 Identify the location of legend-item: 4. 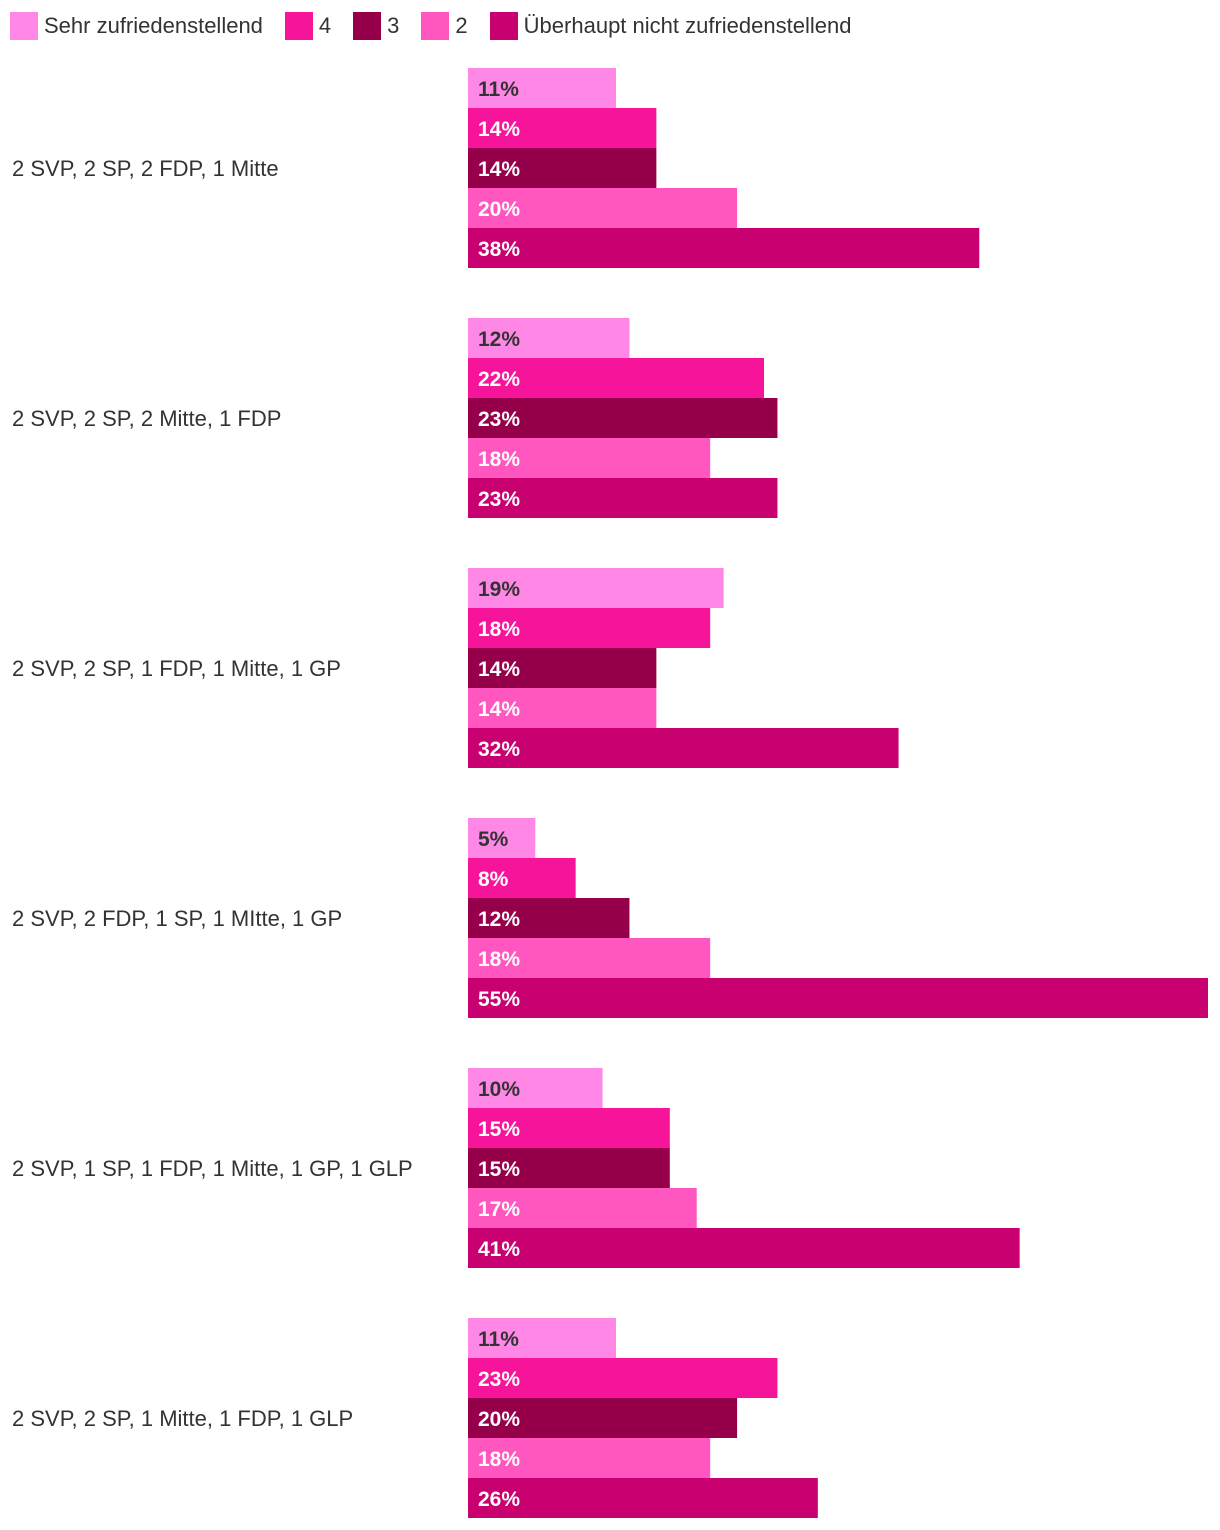
(308, 26).